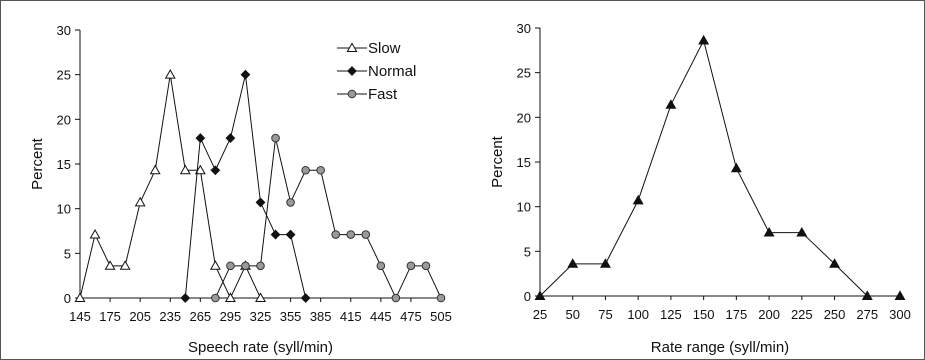 The image size is (925, 360). What do you see at coordinates (900, 314) in the screenshot?
I see `x-tick-label: 300` at bounding box center [900, 314].